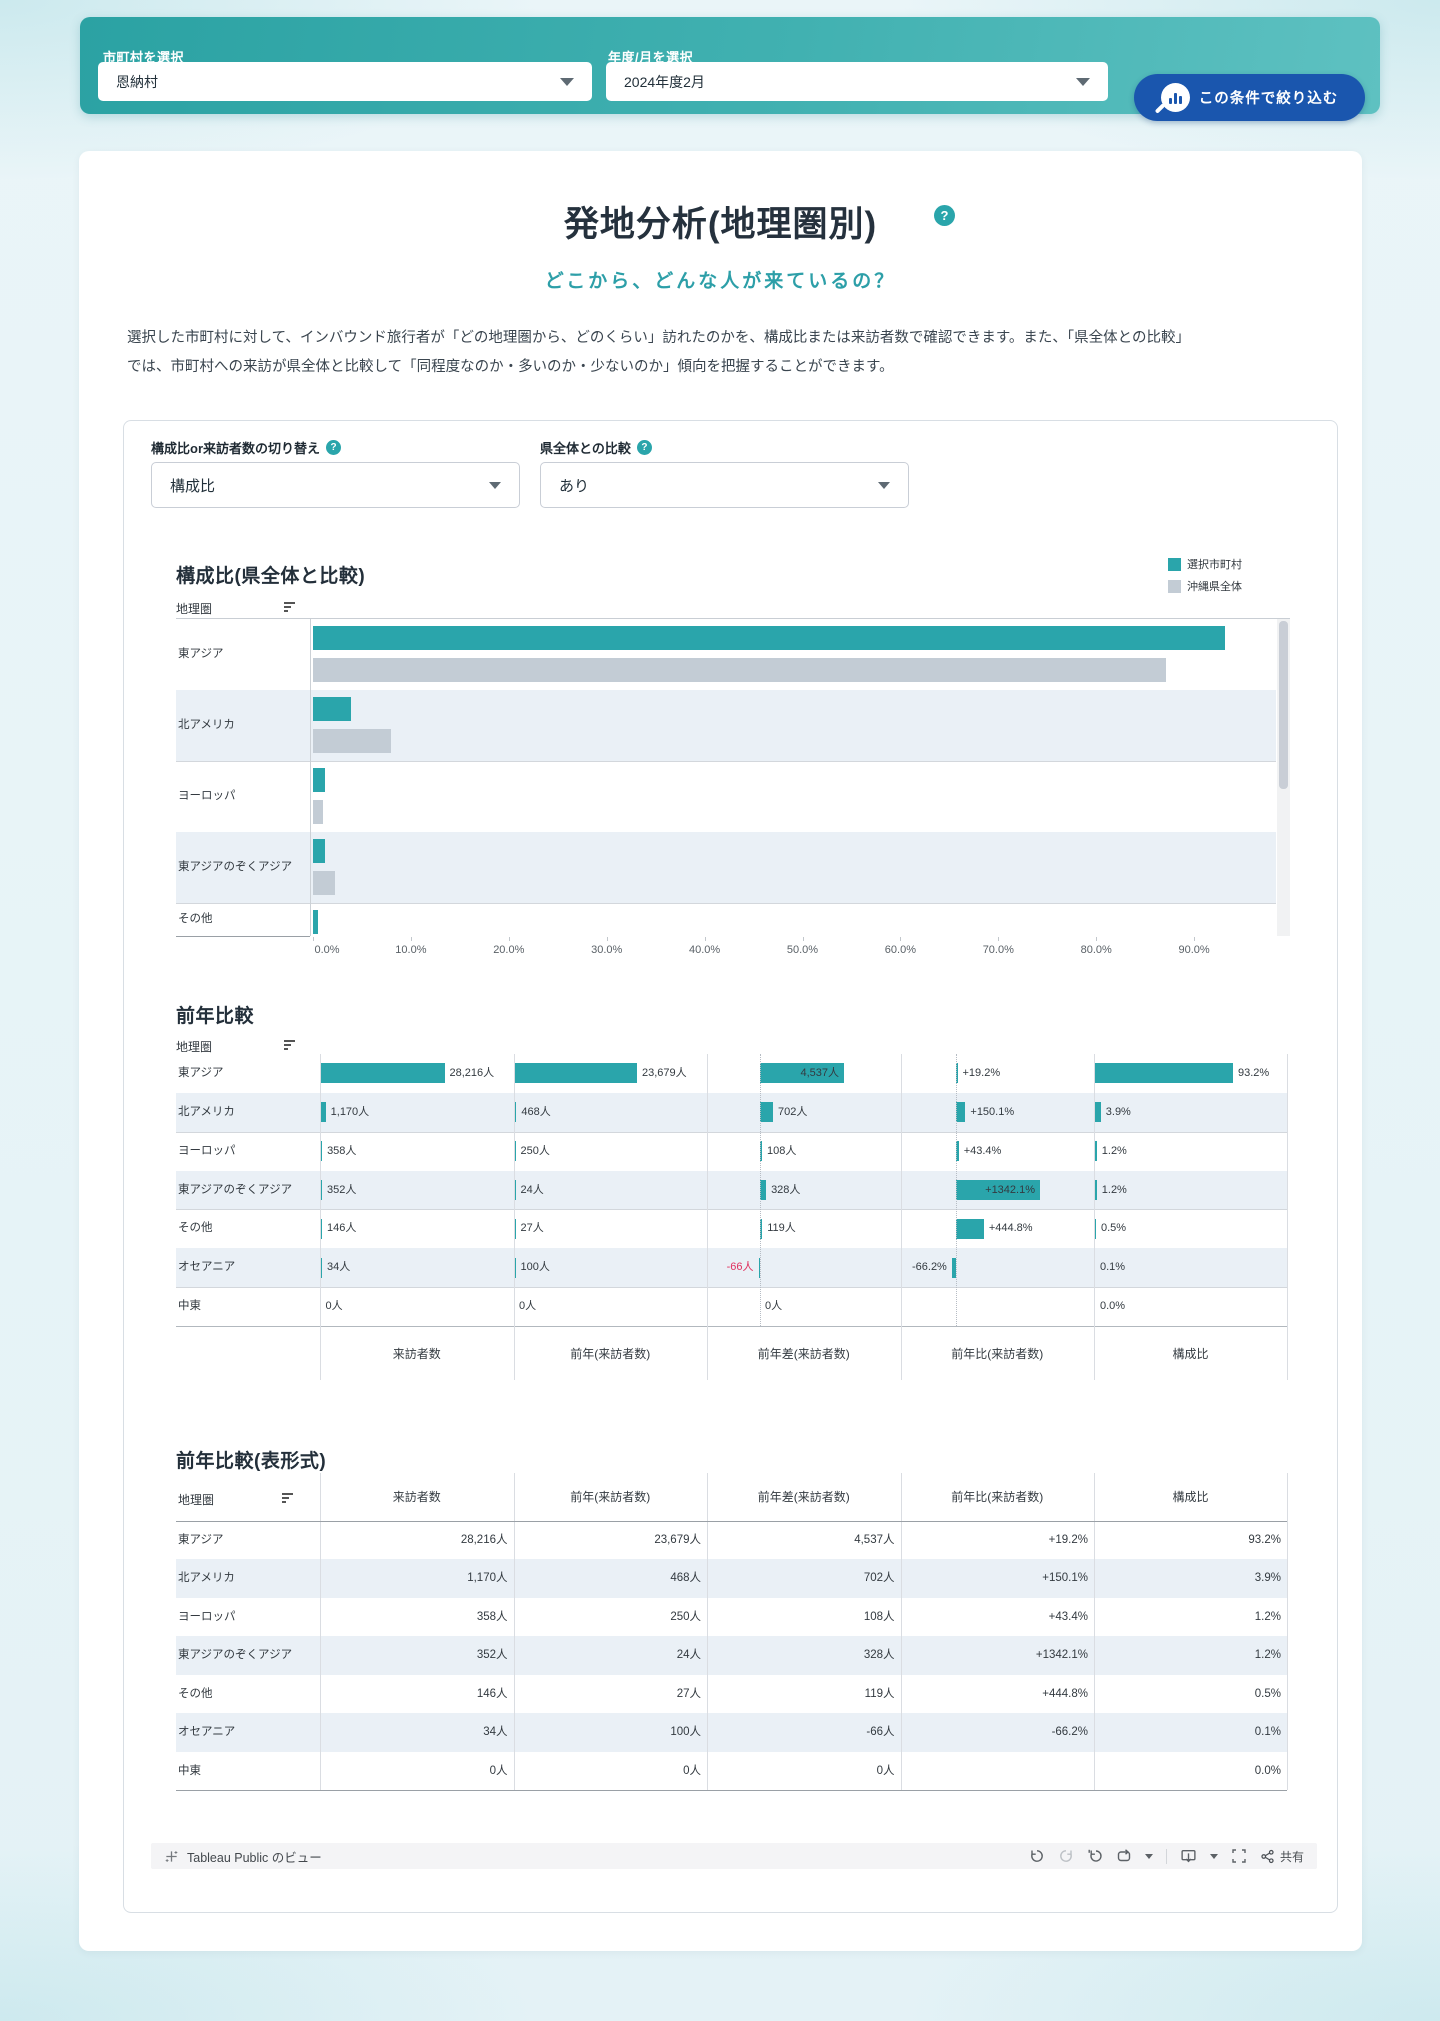 Image resolution: width=1440 pixels, height=2021 pixels. I want to click on table-column-header: 前年差(来訪者数), so click(803, 1497).